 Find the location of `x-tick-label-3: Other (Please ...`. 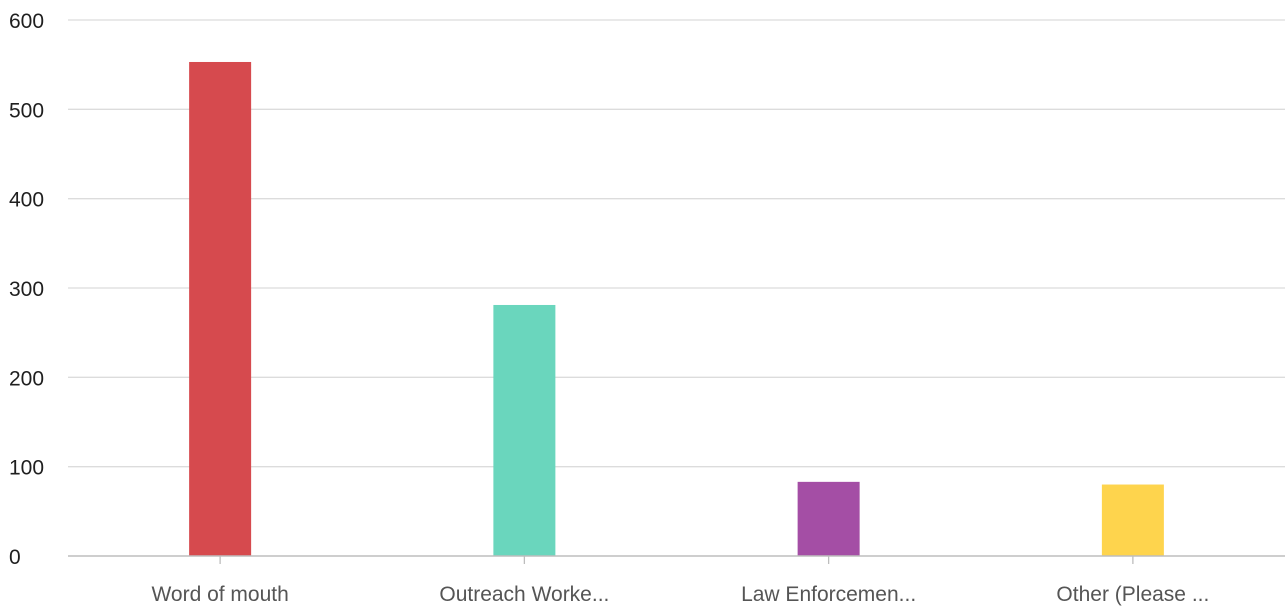

x-tick-label-3: Other (Please ... is located at coordinates (1132, 594).